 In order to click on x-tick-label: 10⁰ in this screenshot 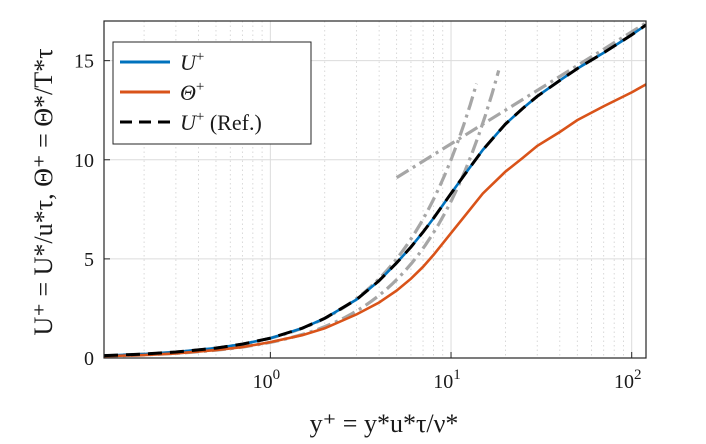, I will do `click(267, 380)`.